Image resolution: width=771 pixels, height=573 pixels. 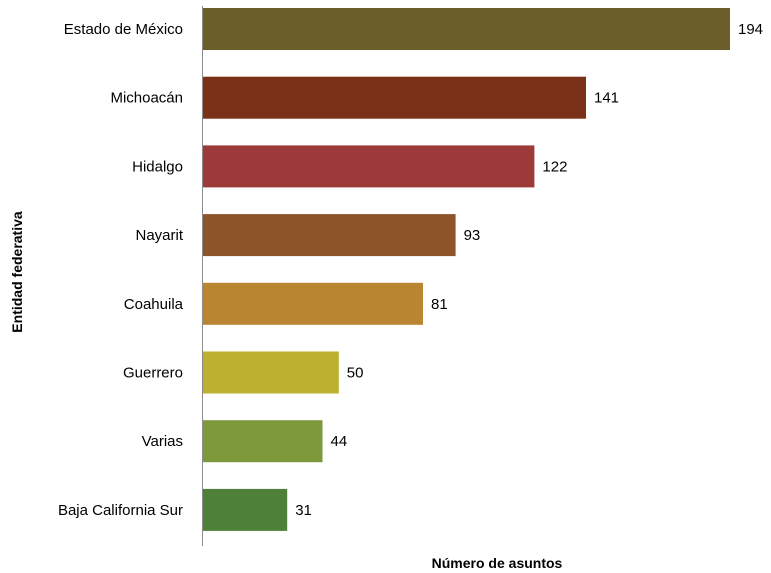 What do you see at coordinates (154, 304) in the screenshot?
I see `category-label: Coahuila` at bounding box center [154, 304].